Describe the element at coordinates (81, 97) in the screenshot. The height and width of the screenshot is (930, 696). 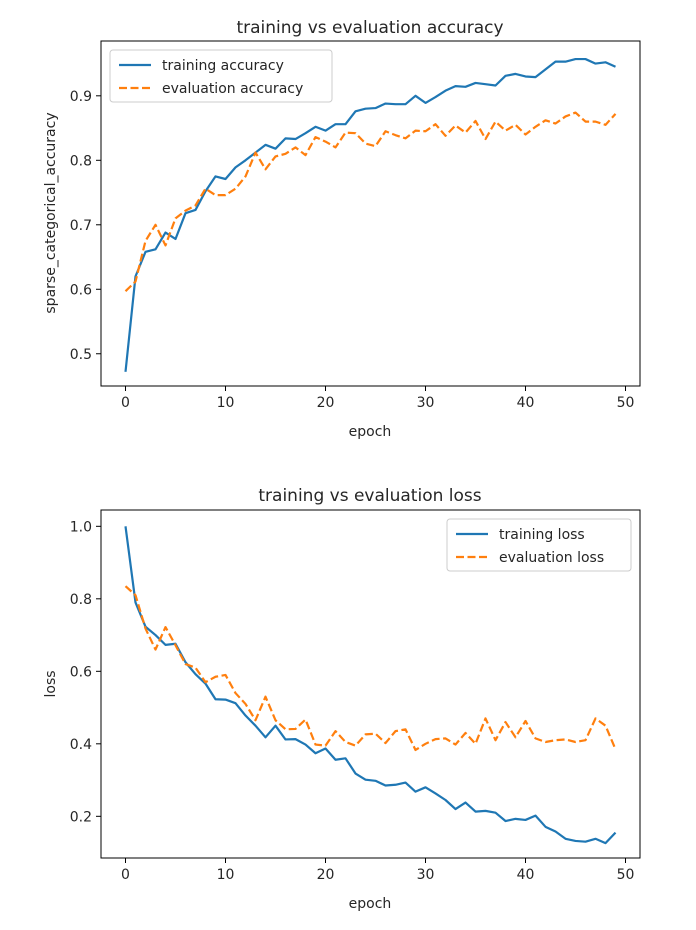
I see `accuracy-y-tick-label: 0.9` at that location.